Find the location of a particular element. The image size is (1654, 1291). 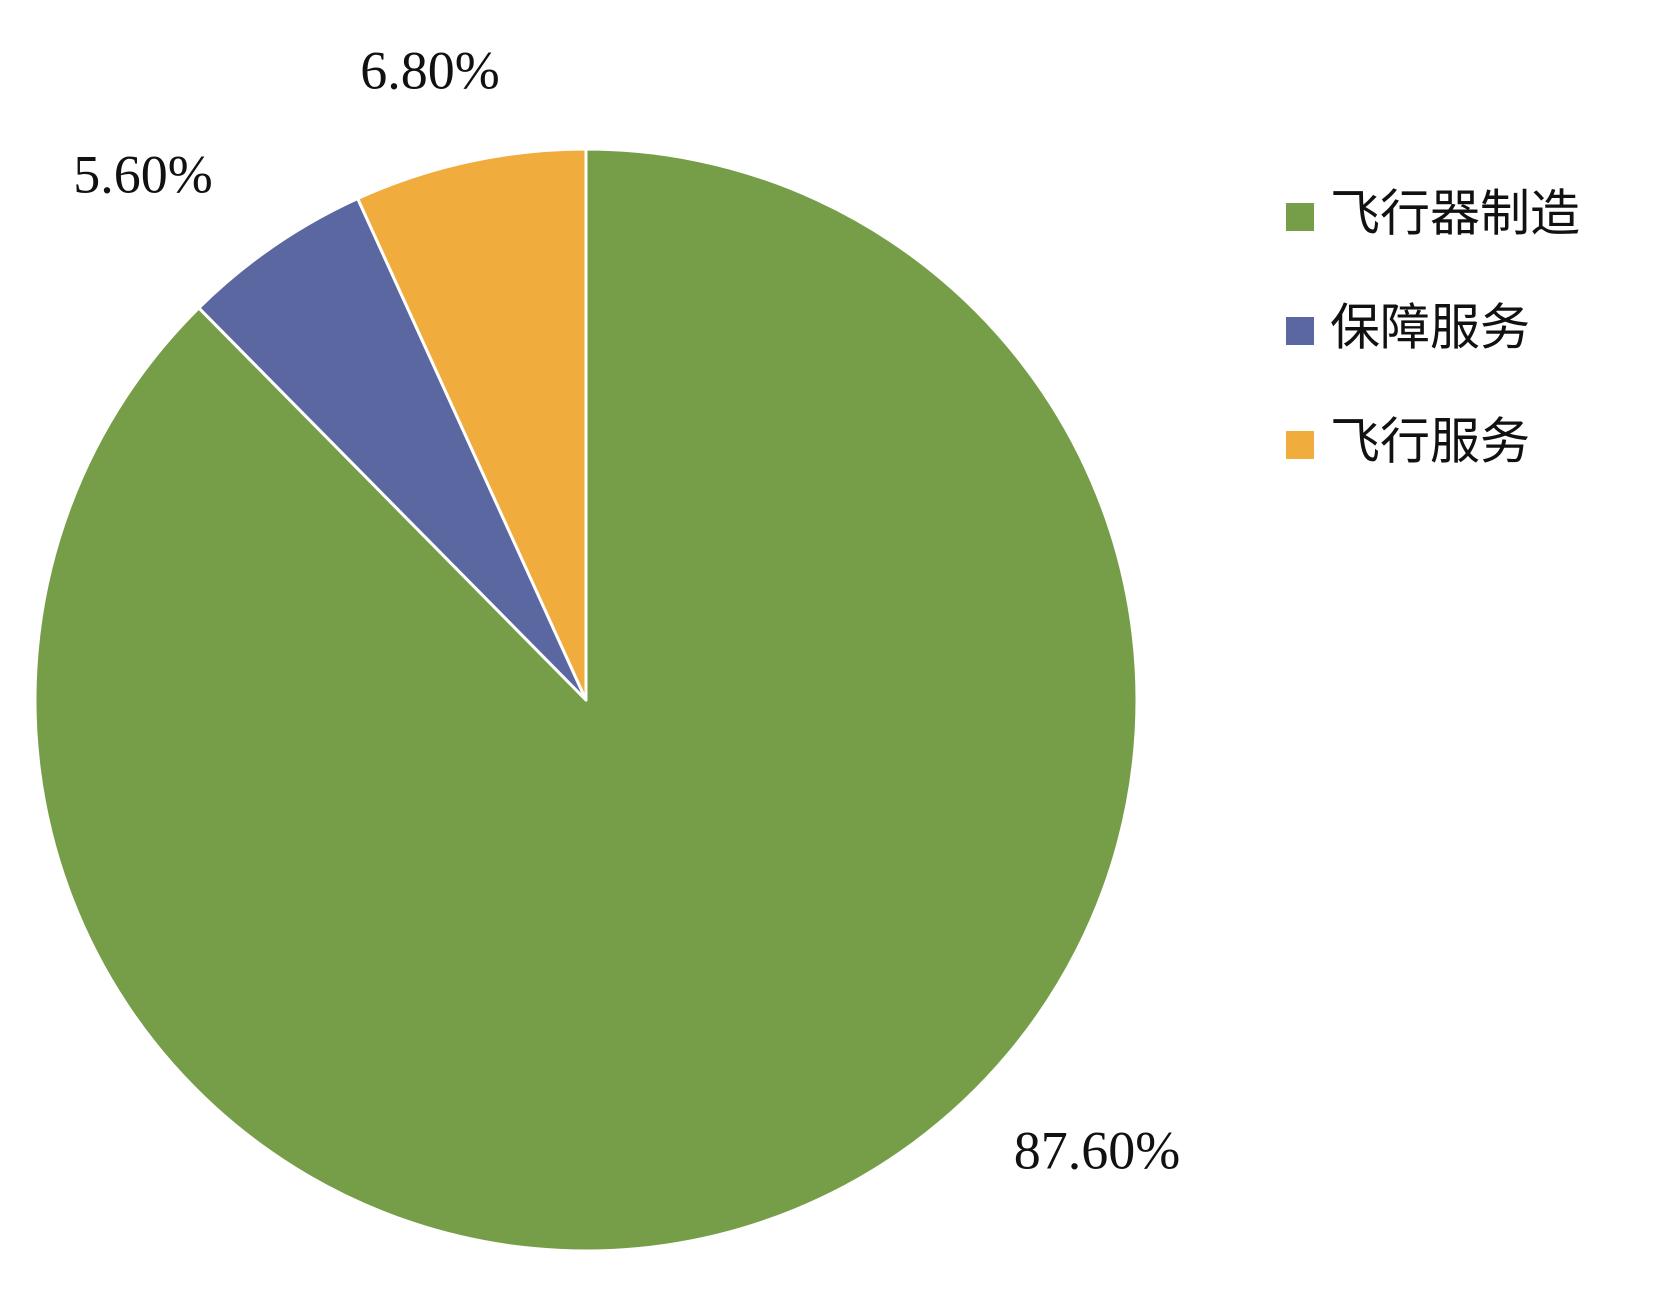

data-label: 87.60% is located at coordinates (1097, 1150).